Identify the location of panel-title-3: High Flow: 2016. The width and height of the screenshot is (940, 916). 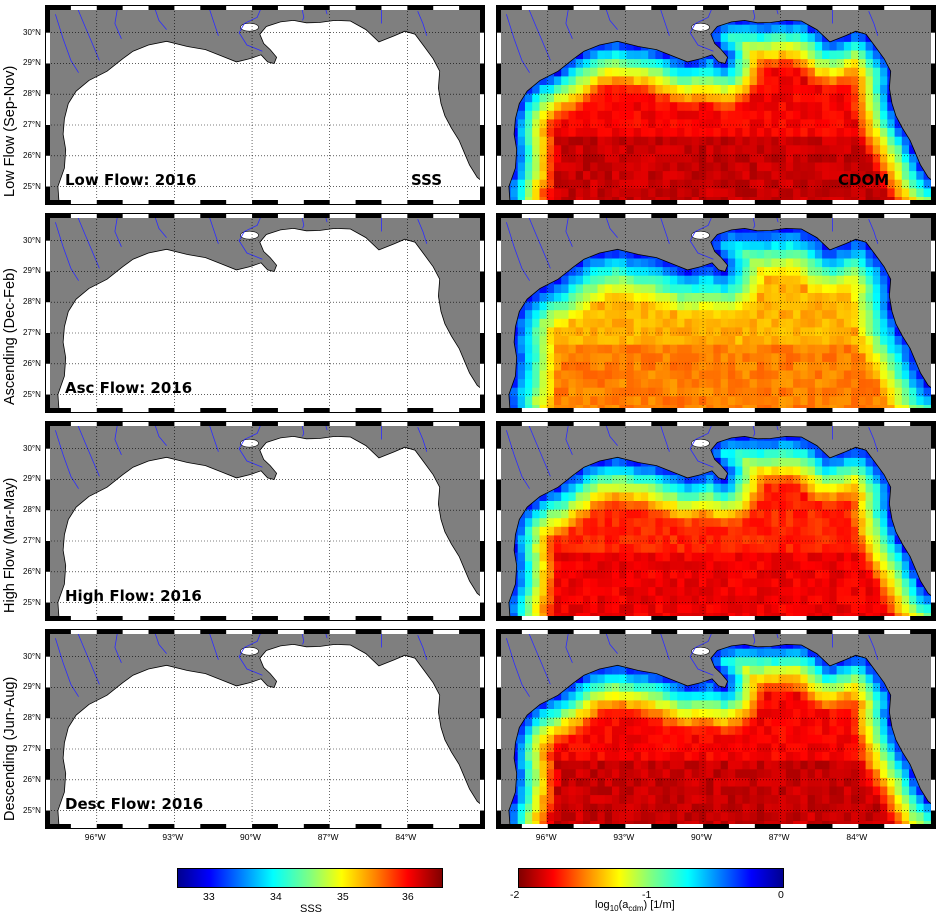
(133, 596).